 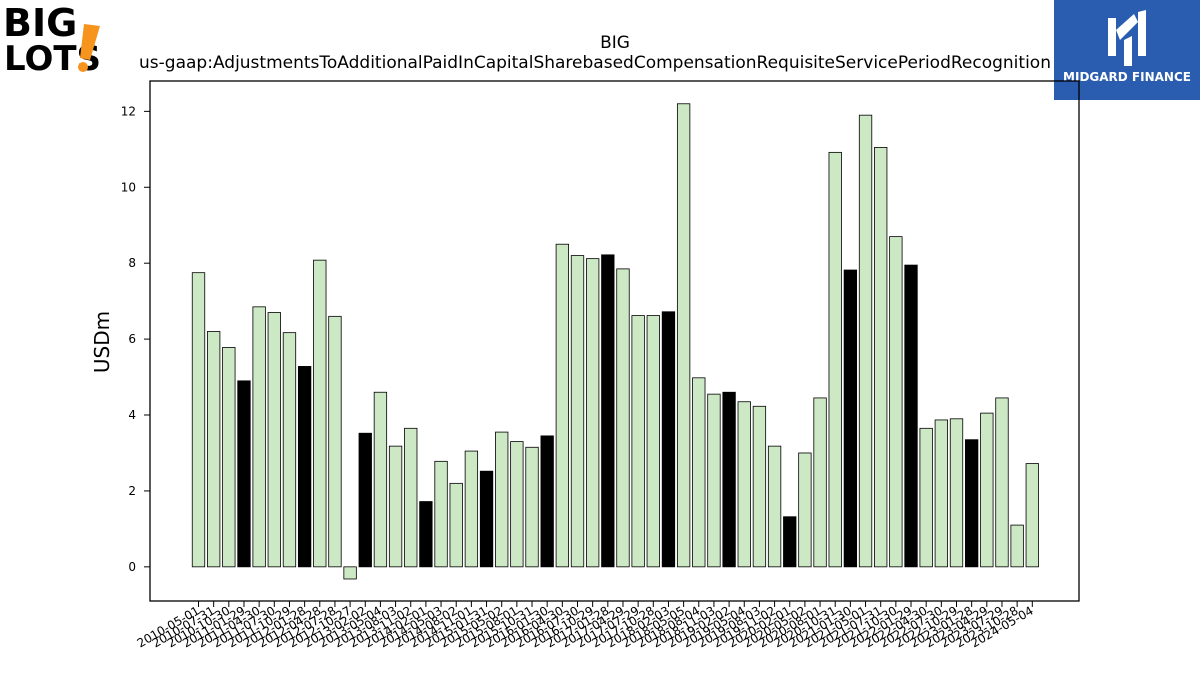 What do you see at coordinates (132, 415) in the screenshot?
I see `y-tick-label: 4` at bounding box center [132, 415].